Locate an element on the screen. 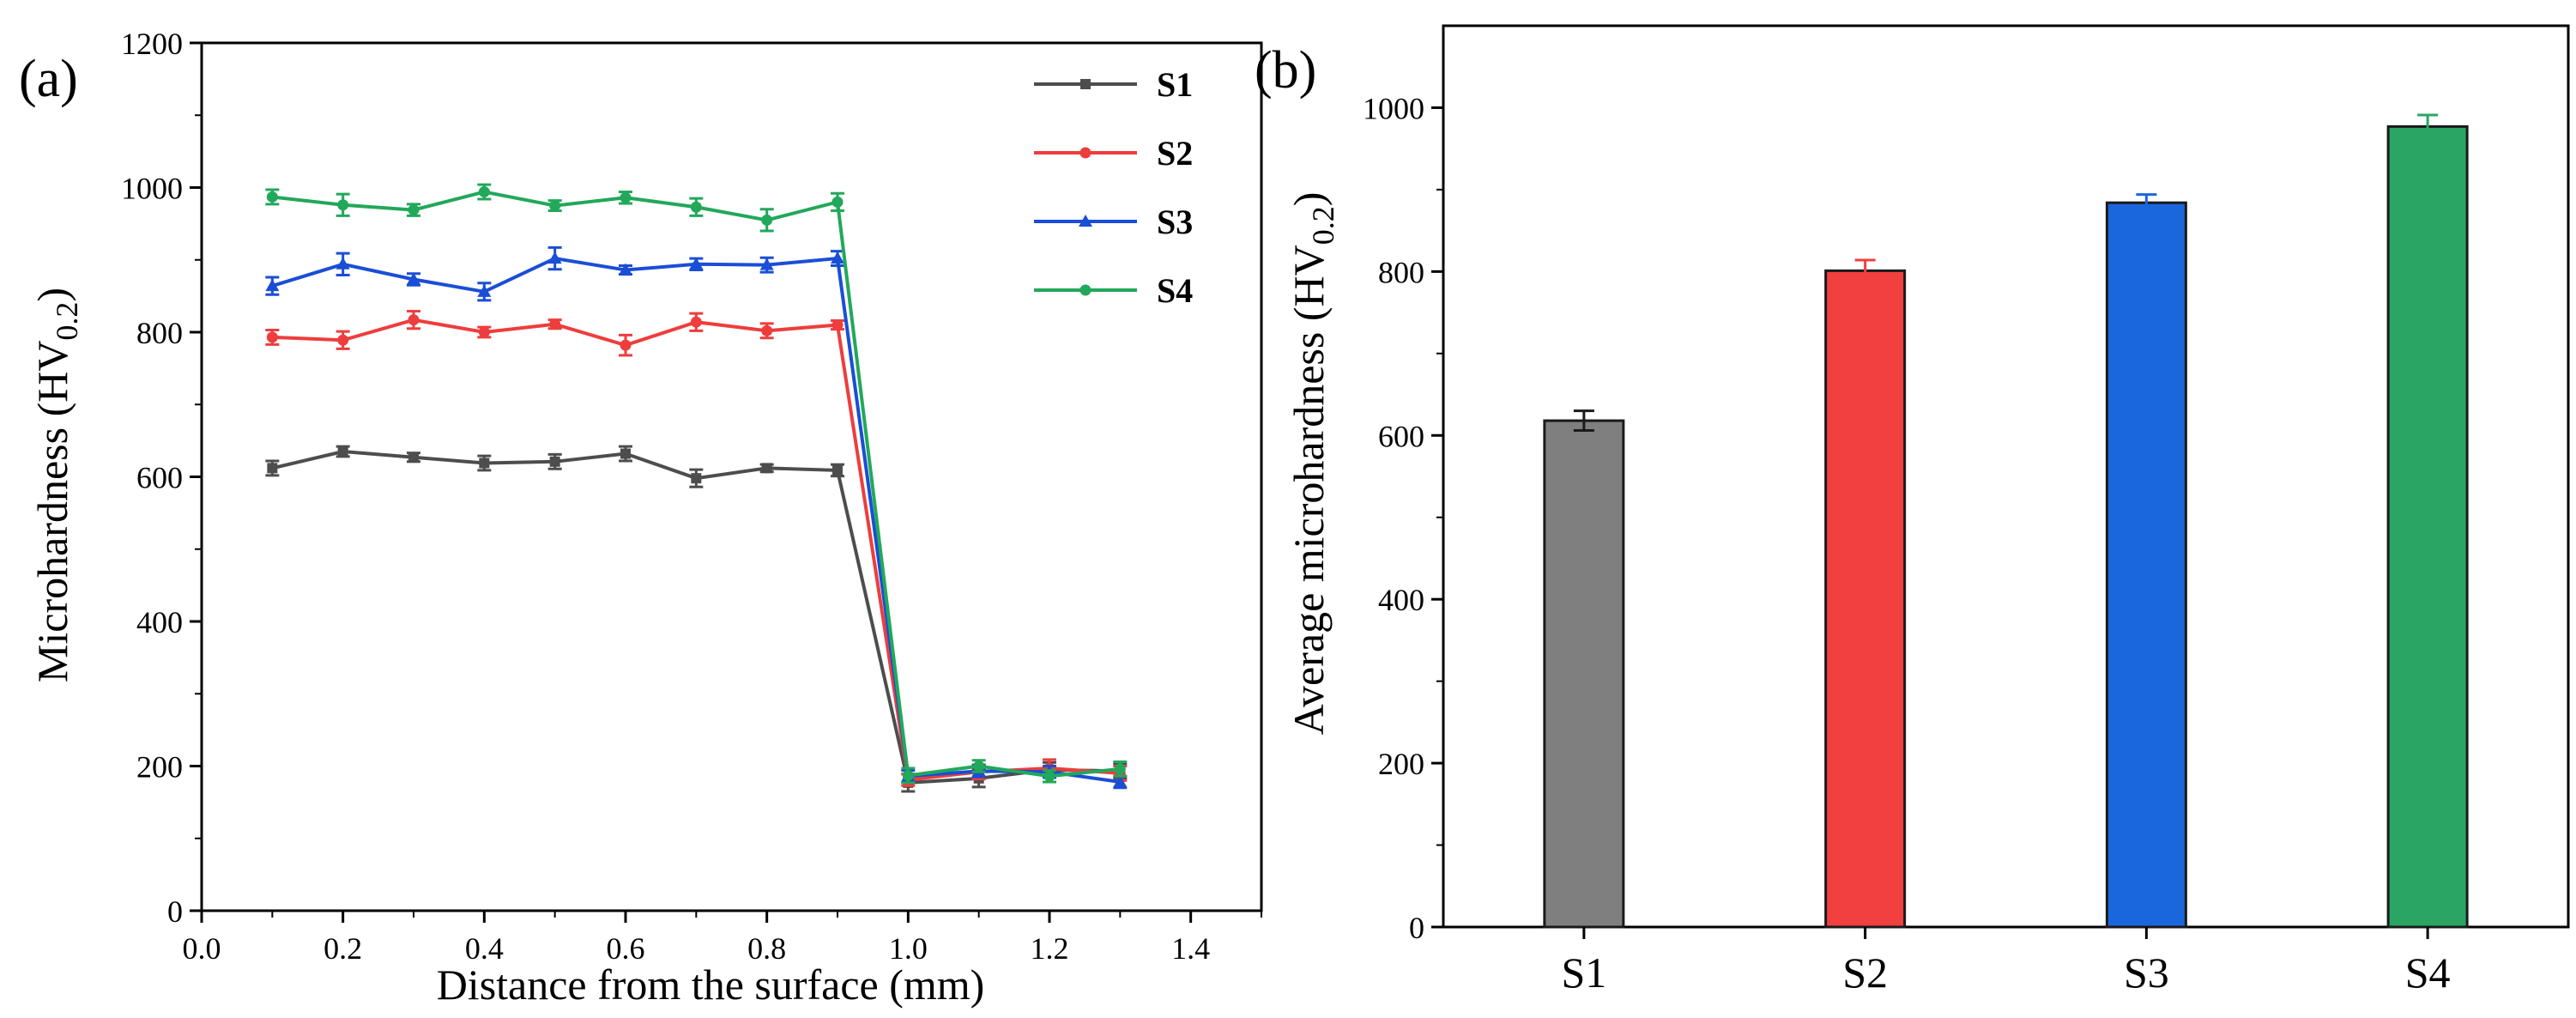 The height and width of the screenshot is (1018, 2576). panel-a-ylabel-main: Microhardness (HV is located at coordinates (52, 512).